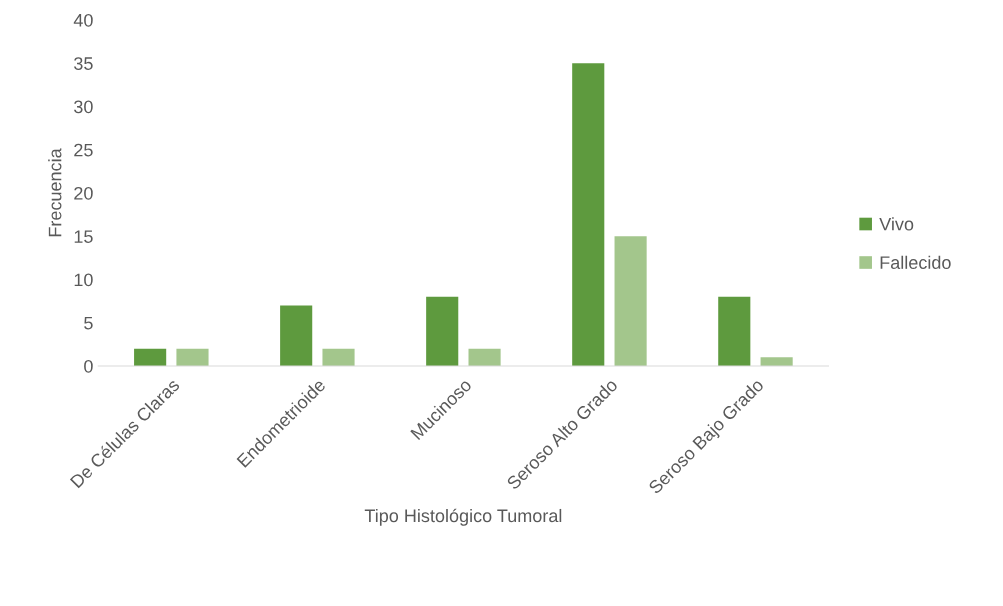  I want to click on legend-label: Vivo, so click(896, 224).